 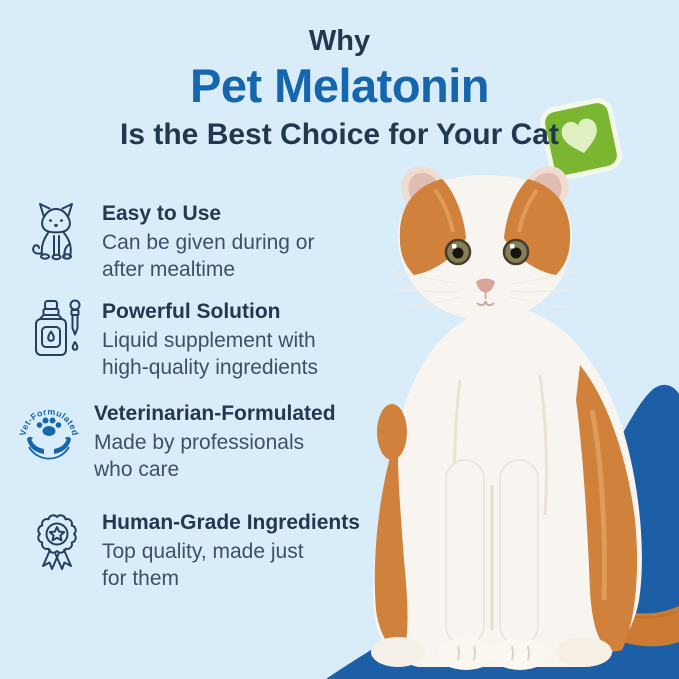 What do you see at coordinates (208, 256) in the screenshot?
I see `feature-body: Can be given during or after mealtime` at bounding box center [208, 256].